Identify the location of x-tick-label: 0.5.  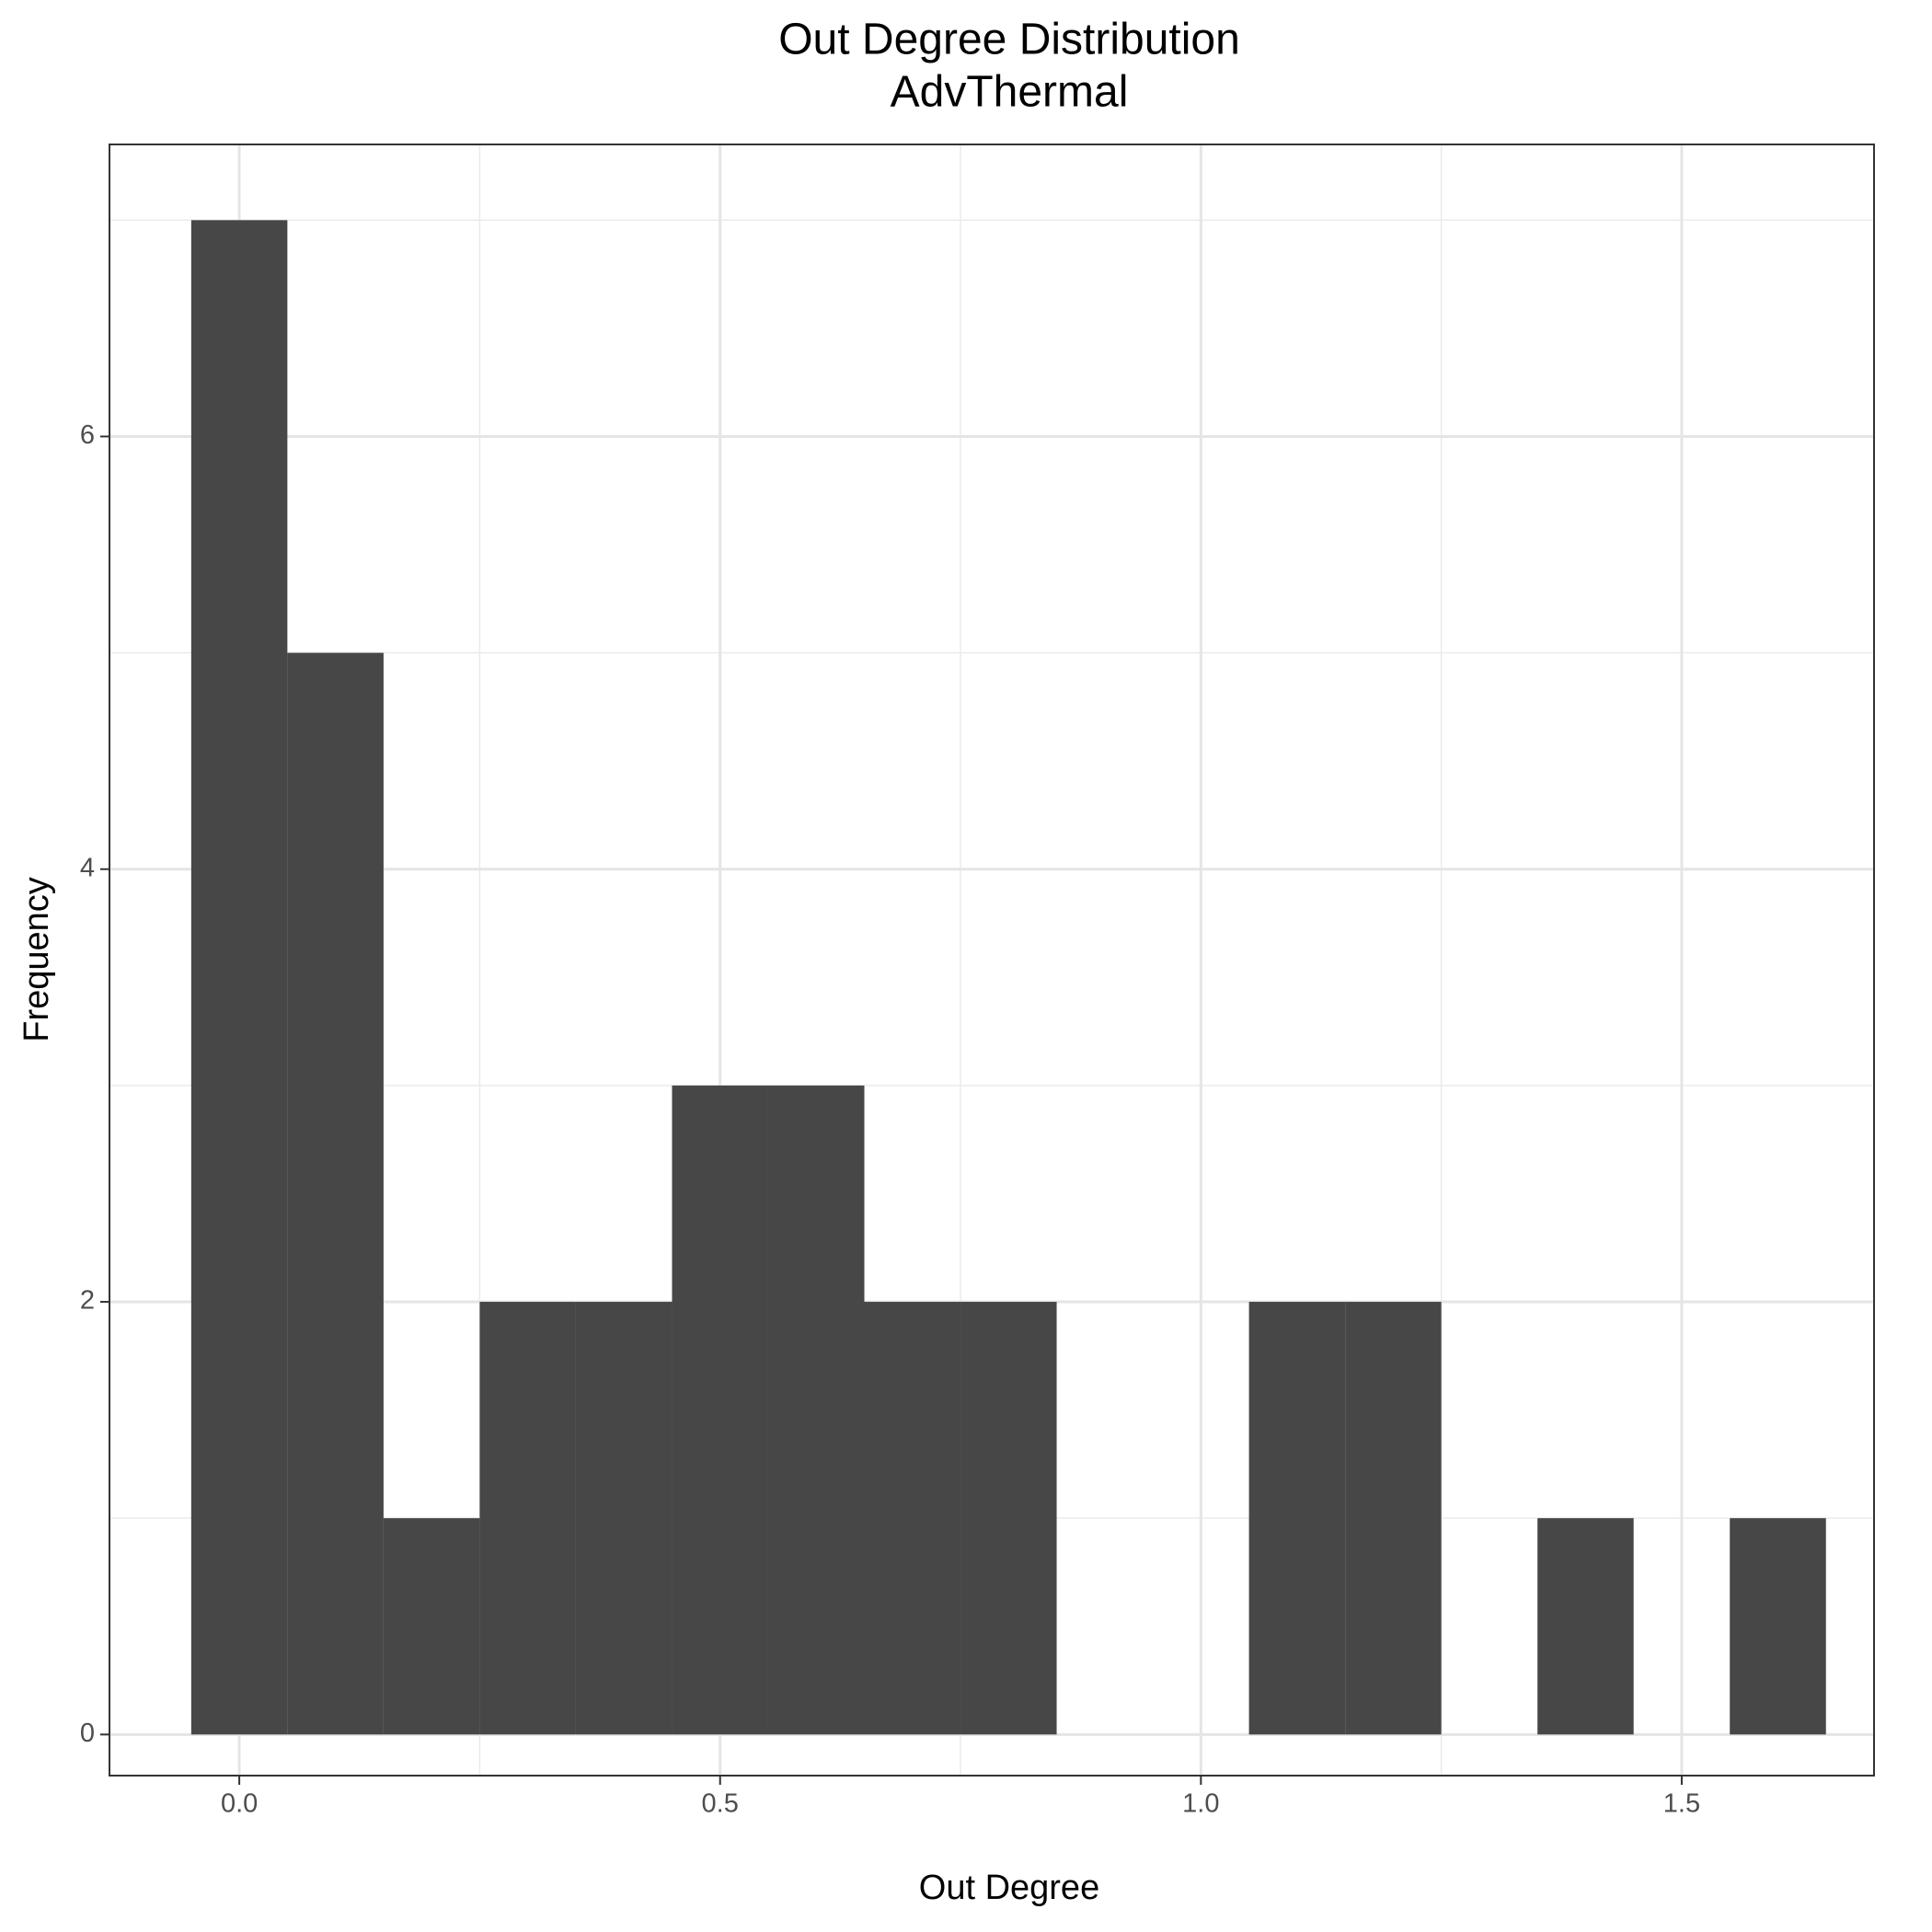
(720, 1804).